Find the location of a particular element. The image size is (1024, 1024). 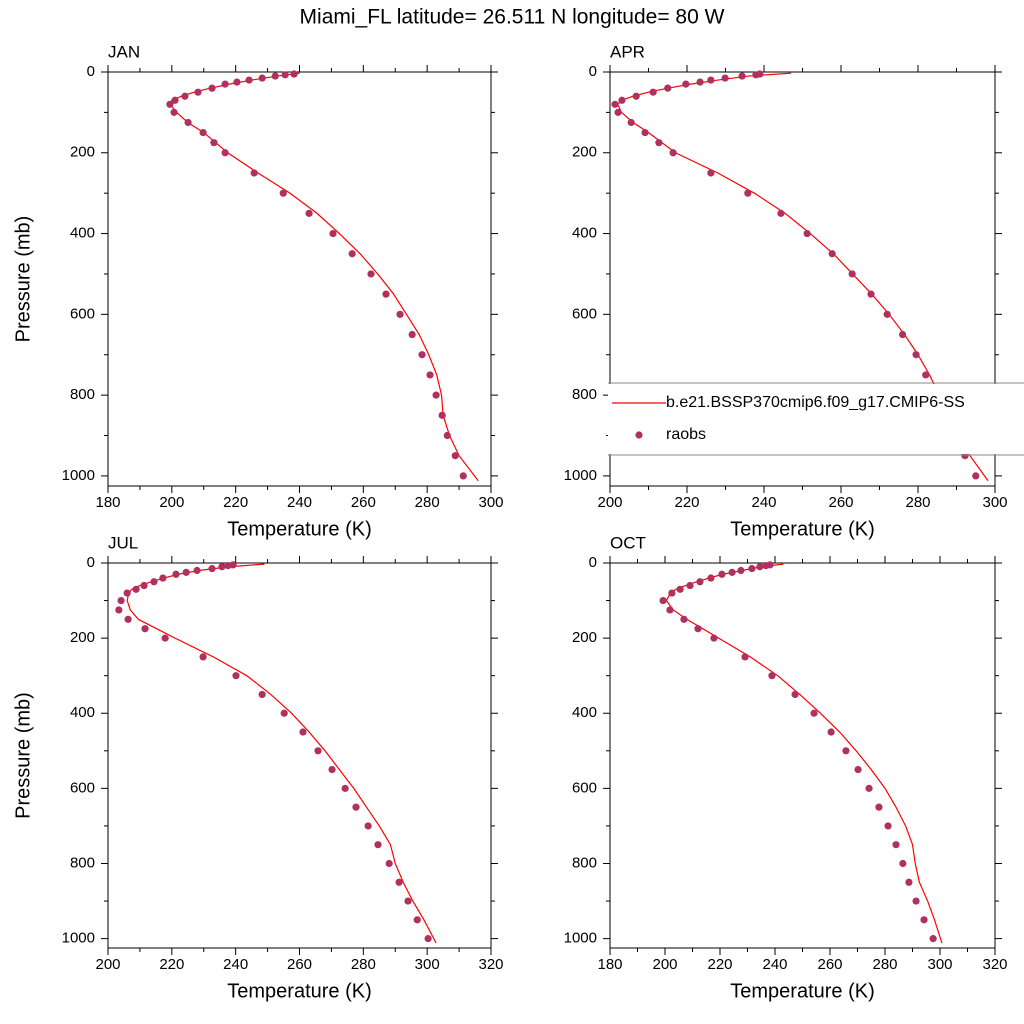

y-tick-label: 0 is located at coordinates (91, 71).